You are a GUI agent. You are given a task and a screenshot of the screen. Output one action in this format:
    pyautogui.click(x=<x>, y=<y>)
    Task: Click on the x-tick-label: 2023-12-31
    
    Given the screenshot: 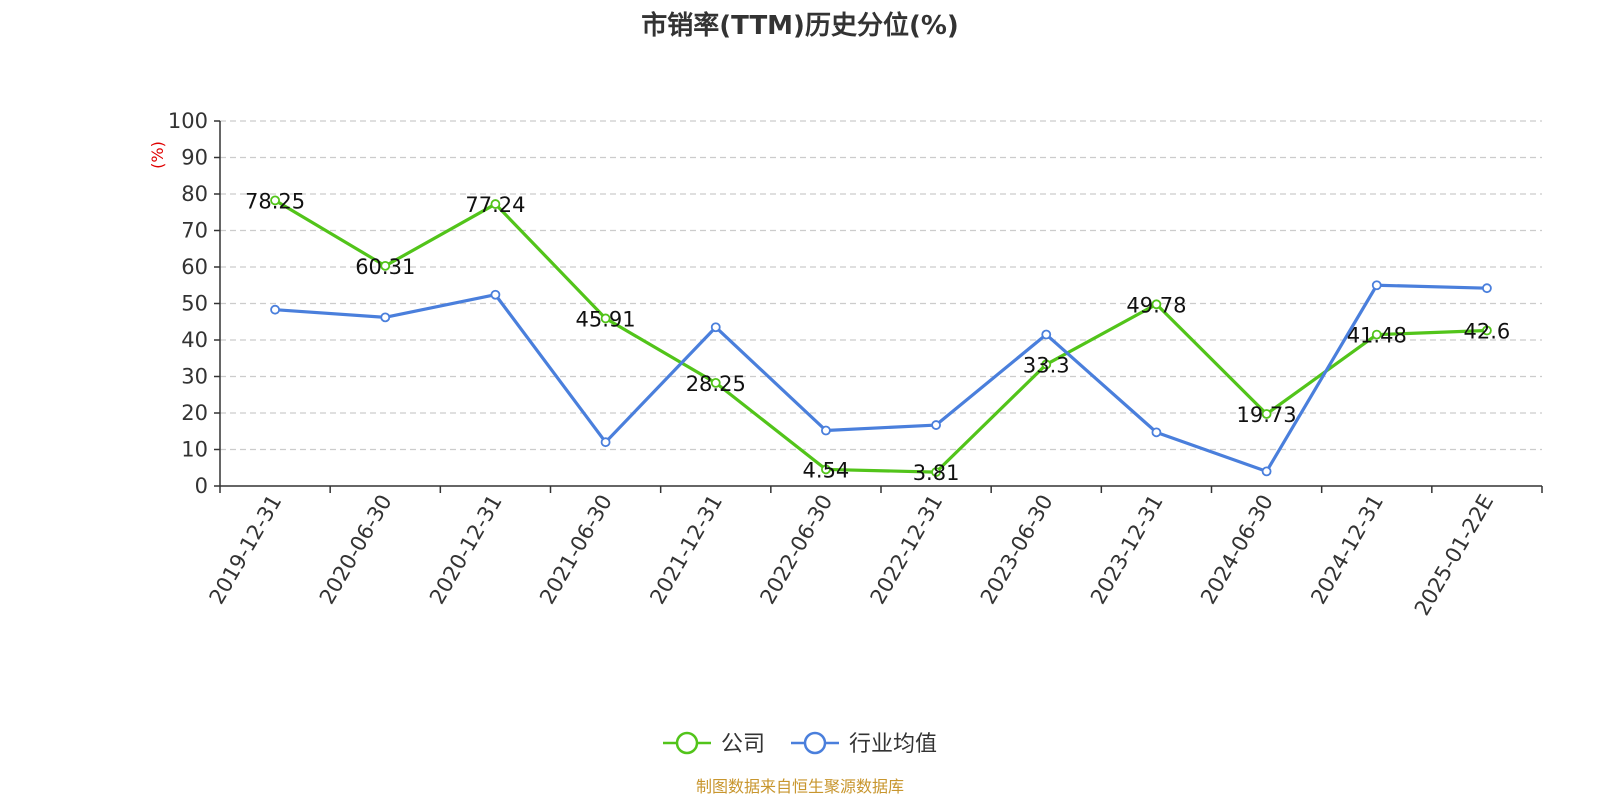 What is the action you would take?
    pyautogui.click(x=1127, y=550)
    